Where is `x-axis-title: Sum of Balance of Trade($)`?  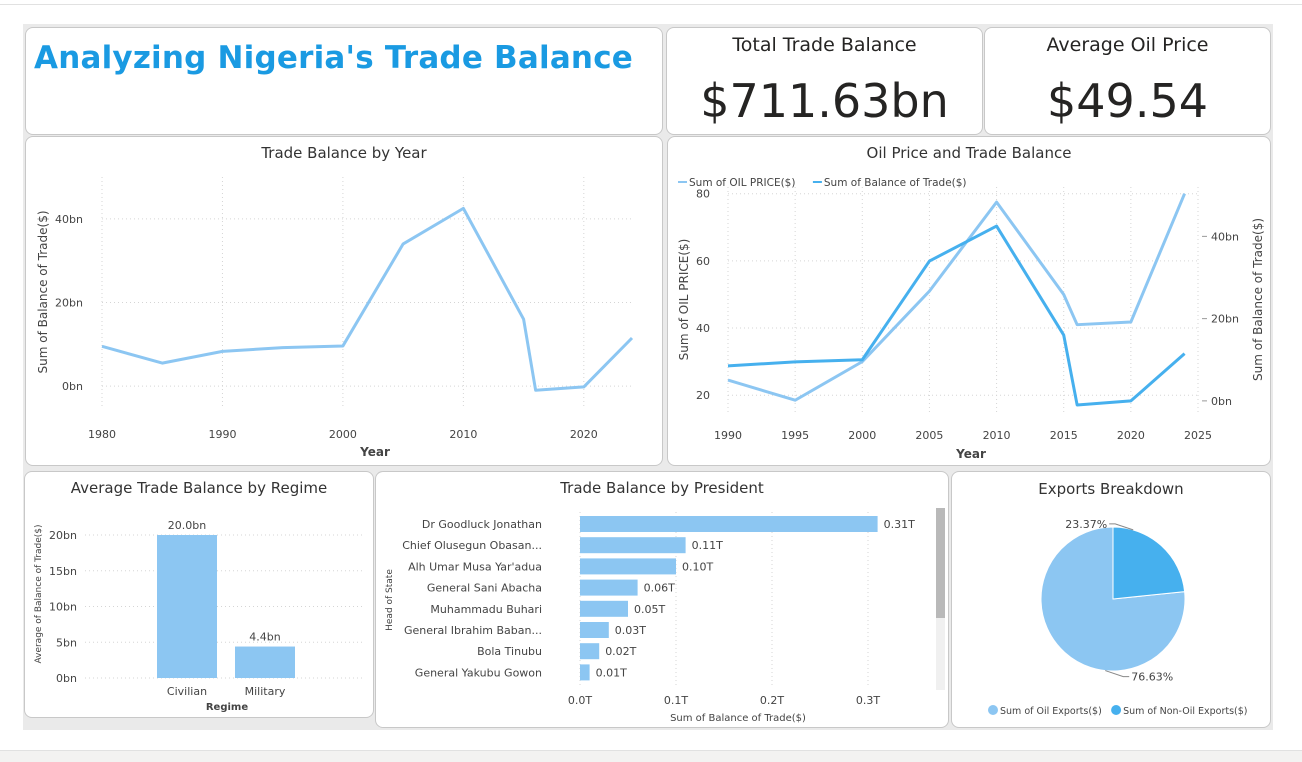
x-axis-title: Sum of Balance of Trade($) is located at coordinates (738, 718).